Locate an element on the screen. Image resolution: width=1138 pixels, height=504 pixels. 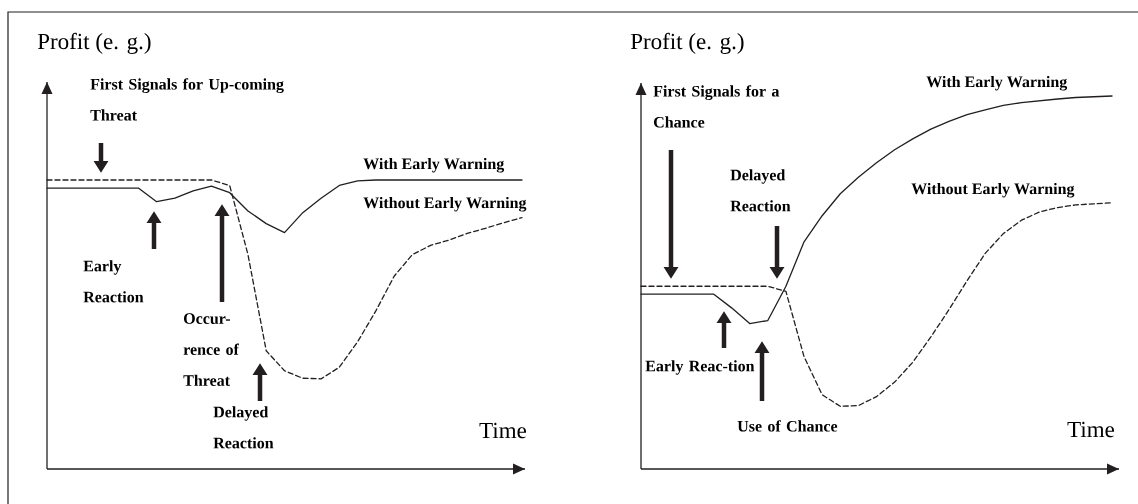
annotation: Use of Chance is located at coordinates (787, 426).